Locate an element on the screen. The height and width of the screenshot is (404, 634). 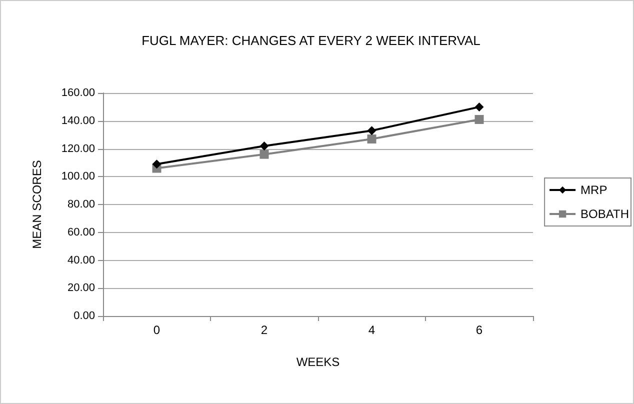
y-tick-label: 120.00 is located at coordinates (78, 148).